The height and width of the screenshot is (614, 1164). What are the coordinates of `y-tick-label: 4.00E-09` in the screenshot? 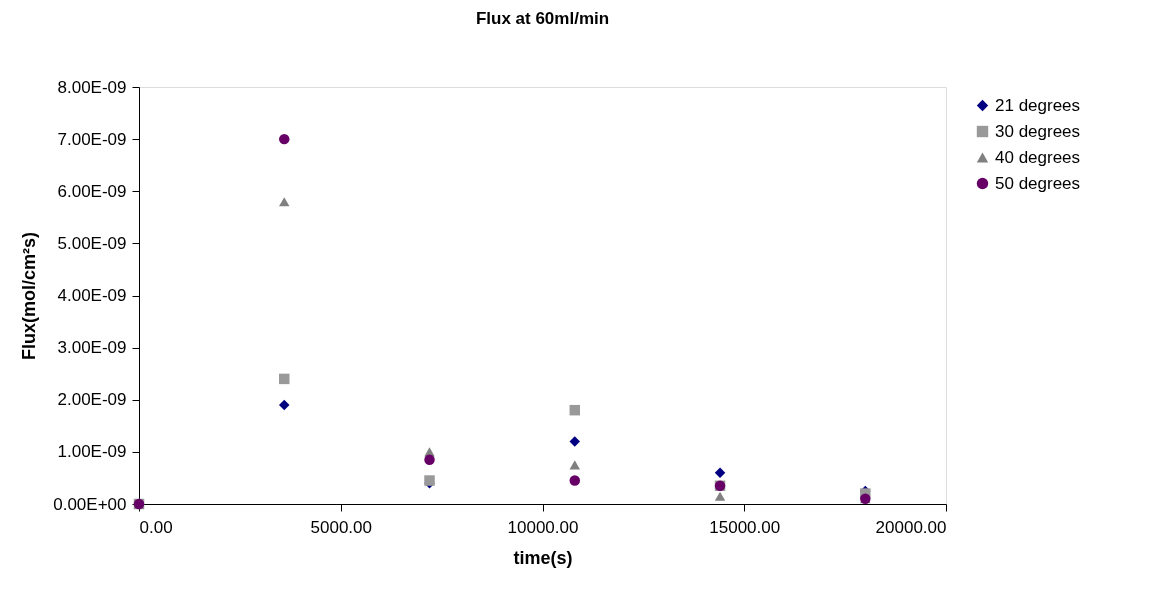 It's located at (92, 295).